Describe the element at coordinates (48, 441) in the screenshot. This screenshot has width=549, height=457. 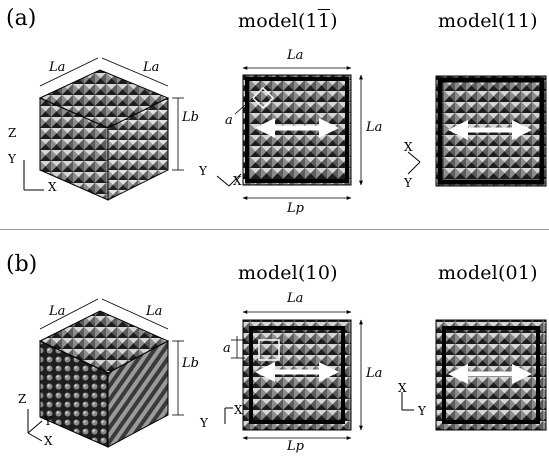
I see `cube-b-axis-x: X` at that location.